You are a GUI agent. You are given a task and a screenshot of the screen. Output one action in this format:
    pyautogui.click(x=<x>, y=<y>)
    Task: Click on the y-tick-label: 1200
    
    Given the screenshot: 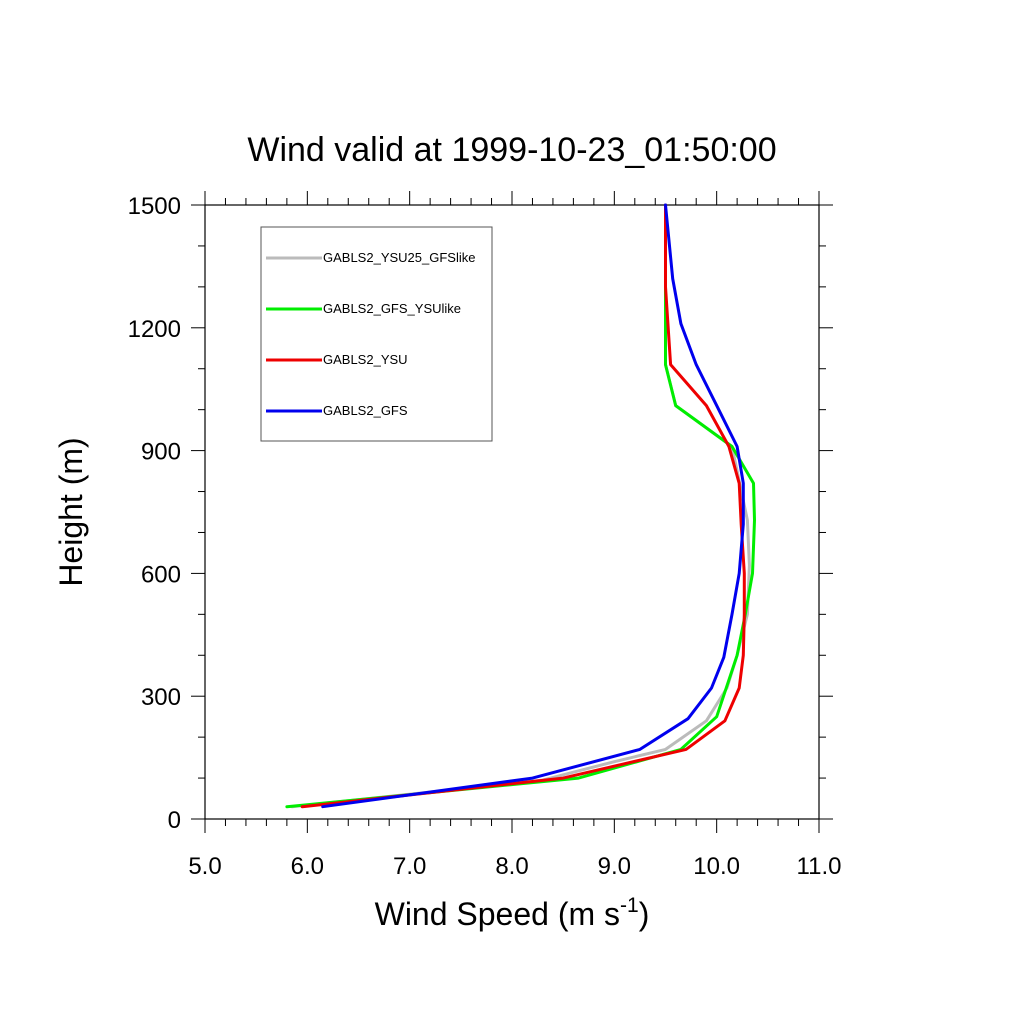 What is the action you would take?
    pyautogui.click(x=154, y=329)
    